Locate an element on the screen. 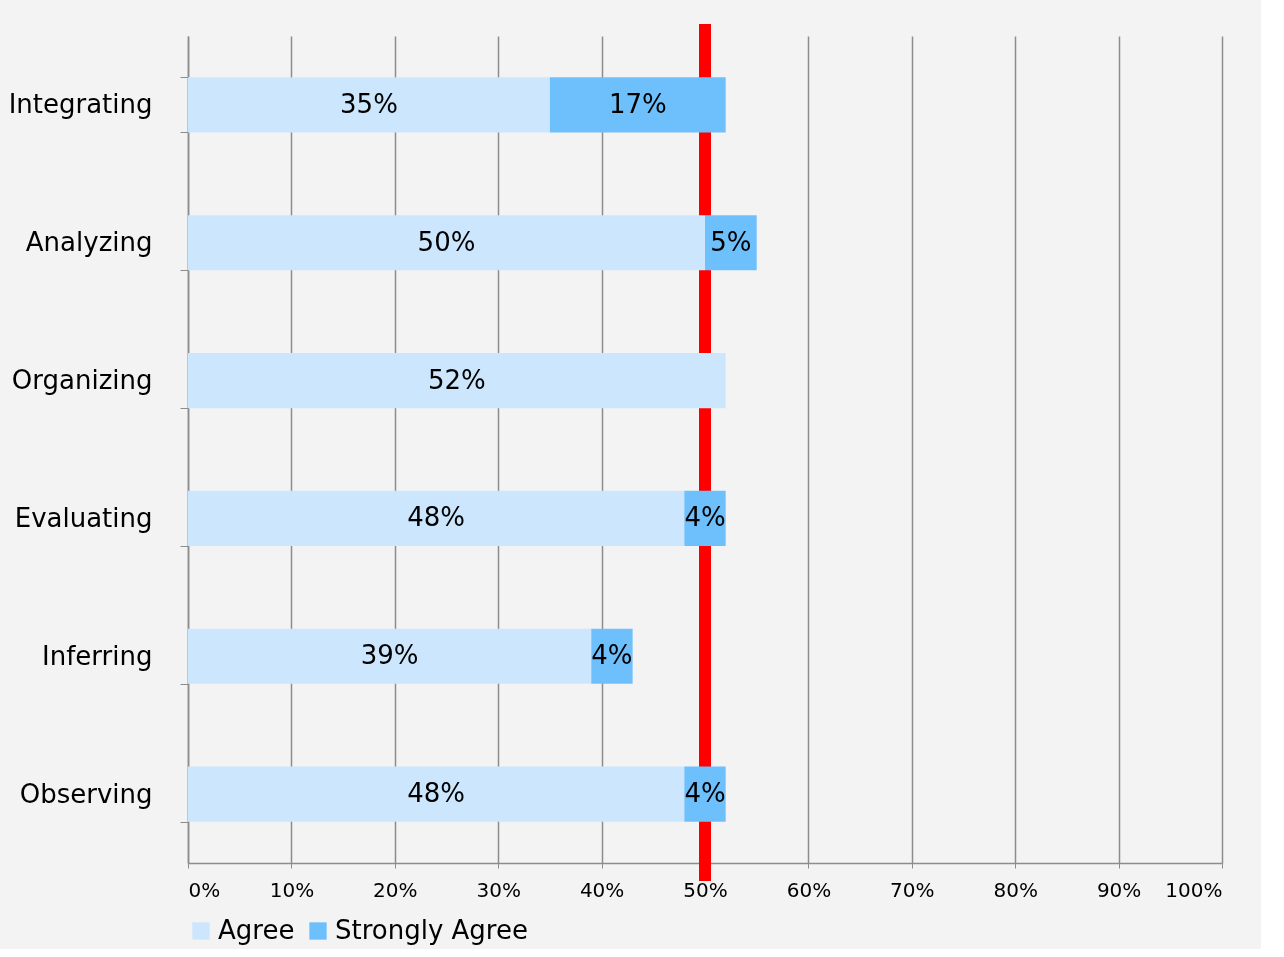 This screenshot has width=1284, height=957. x-tick-label: 30% is located at coordinates (498, 889).